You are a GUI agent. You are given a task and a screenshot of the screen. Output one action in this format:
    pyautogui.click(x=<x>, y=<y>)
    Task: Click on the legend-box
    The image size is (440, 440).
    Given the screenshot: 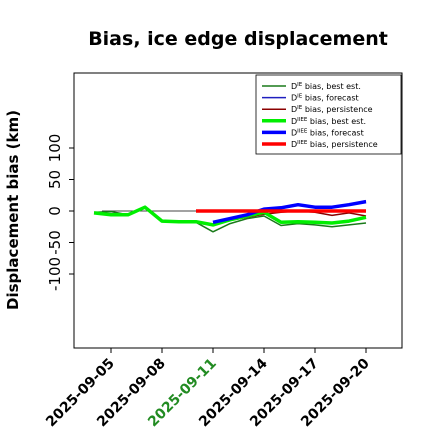 What is the action you would take?
    pyautogui.click(x=328, y=114)
    